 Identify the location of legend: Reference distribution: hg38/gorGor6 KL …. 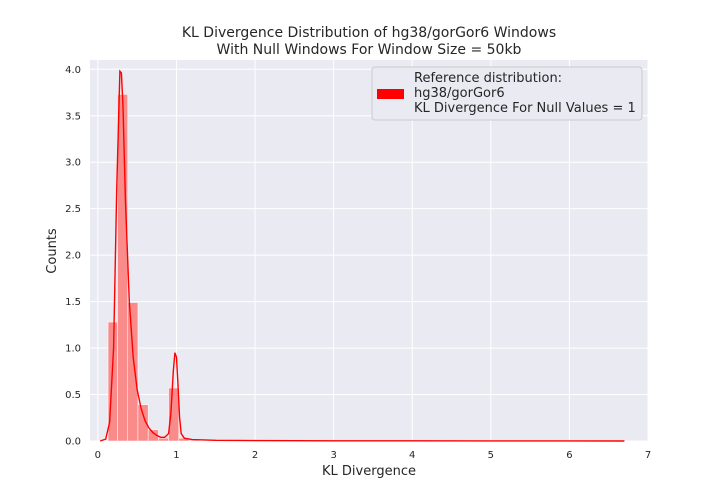
(507, 93).